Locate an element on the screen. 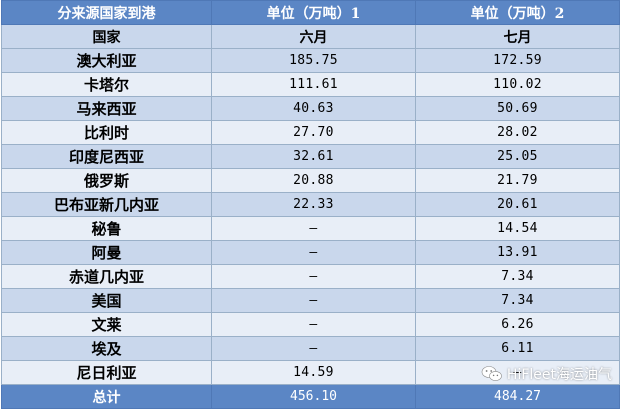  july-value-cell: — is located at coordinates (517, 372).